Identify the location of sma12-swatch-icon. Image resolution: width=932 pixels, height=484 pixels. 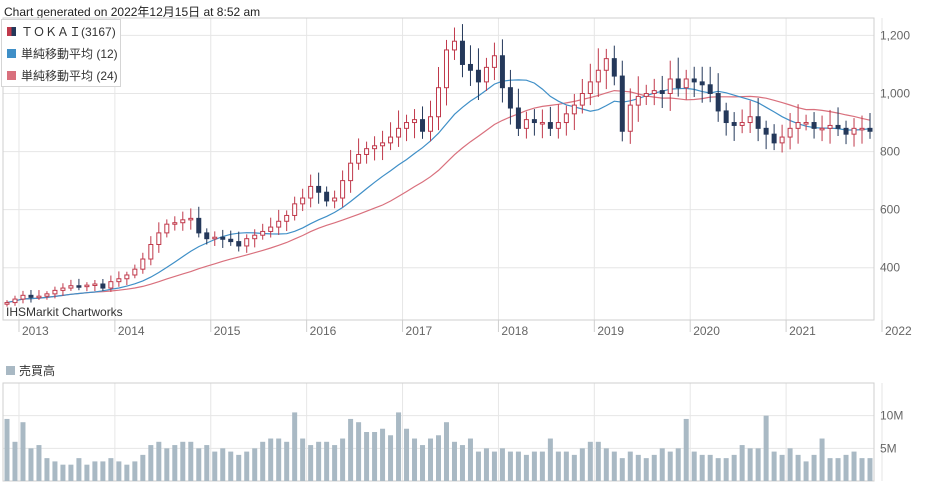
(11, 53).